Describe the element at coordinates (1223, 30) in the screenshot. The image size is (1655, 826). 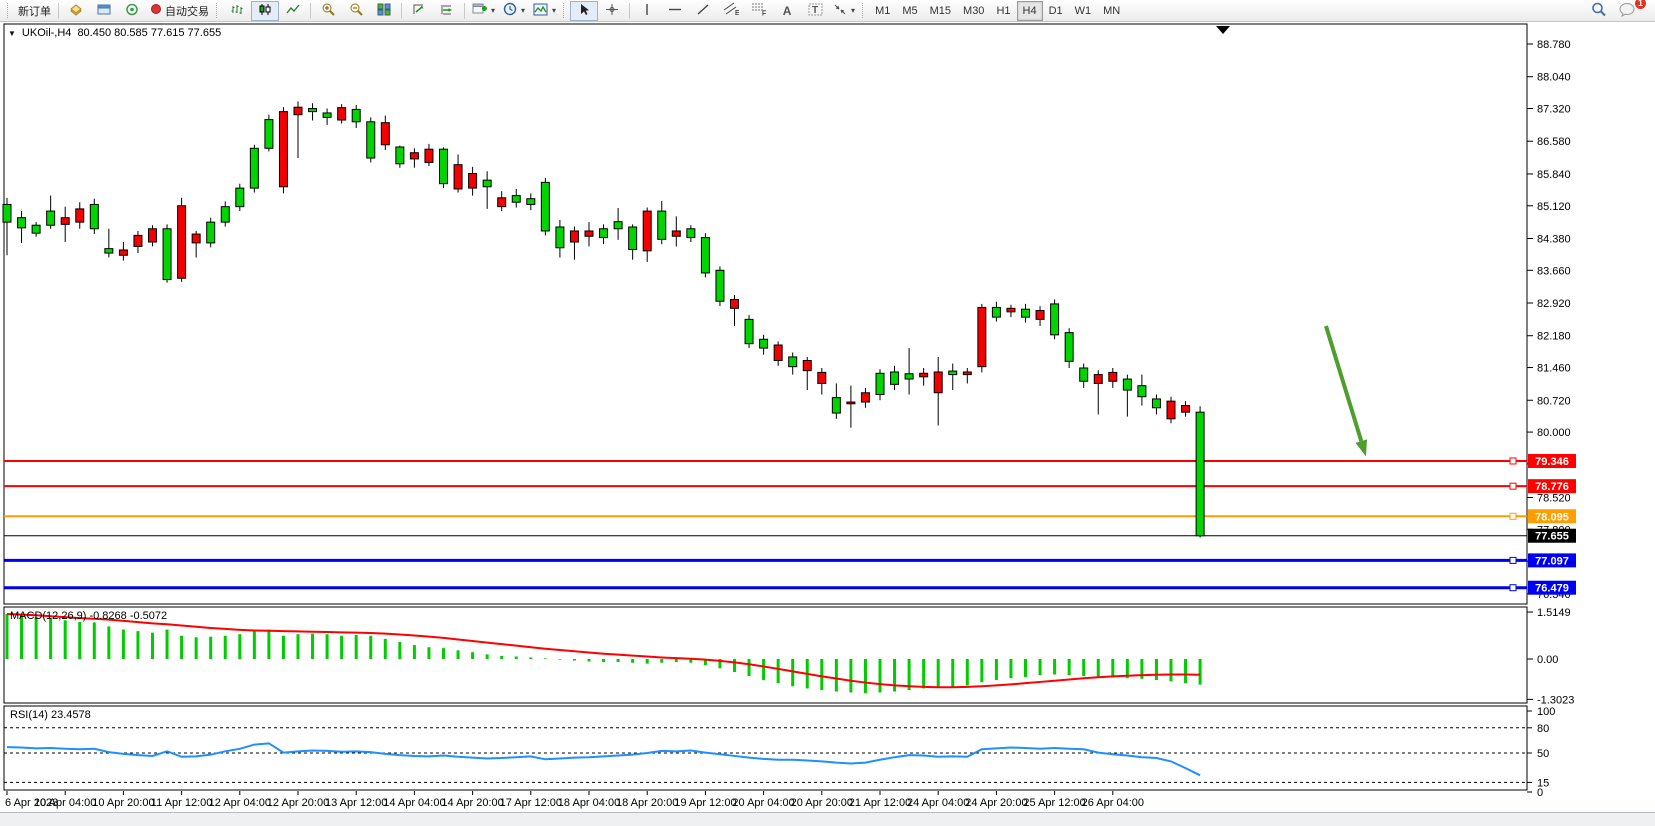
I see `chart-shift-marker-icon` at that location.